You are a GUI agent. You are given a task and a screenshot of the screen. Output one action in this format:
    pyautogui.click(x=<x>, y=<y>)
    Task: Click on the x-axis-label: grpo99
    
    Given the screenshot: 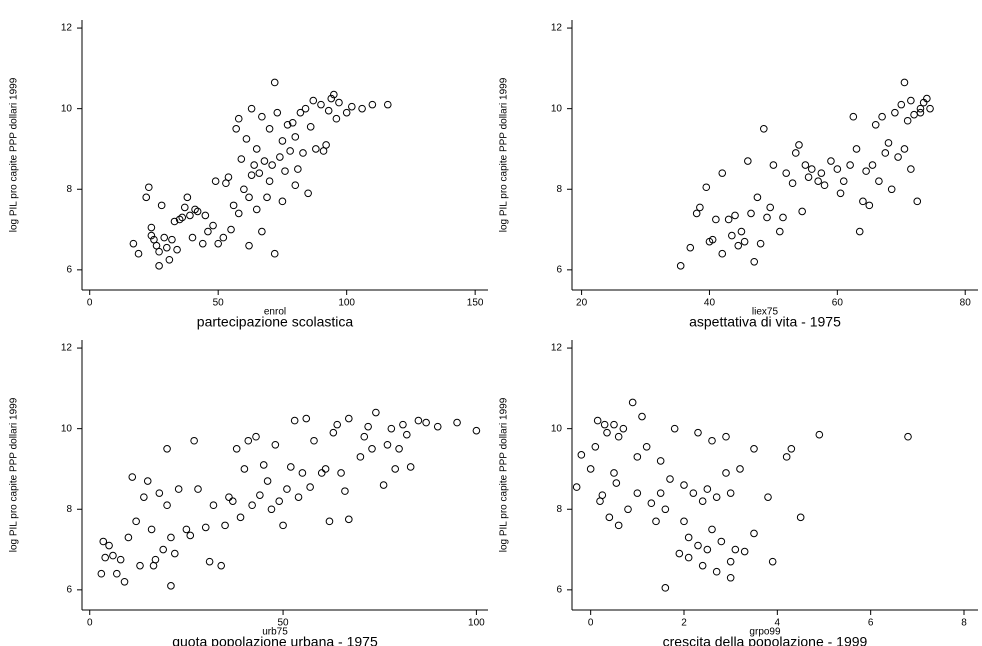 What is the action you would take?
    pyautogui.click(x=765, y=632)
    